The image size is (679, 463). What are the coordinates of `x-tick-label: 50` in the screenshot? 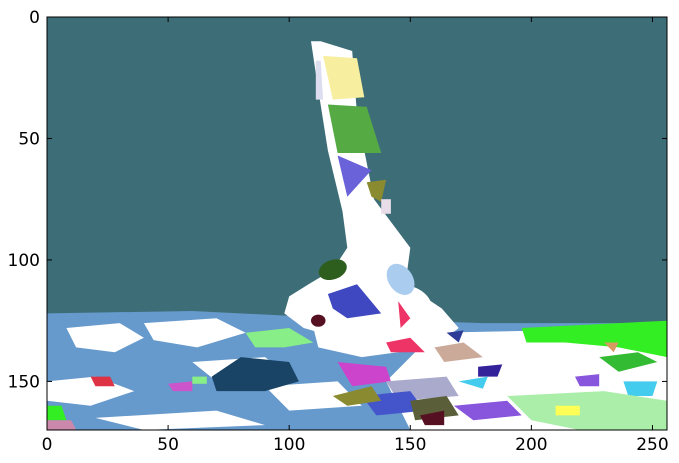 It's located at (168, 445).